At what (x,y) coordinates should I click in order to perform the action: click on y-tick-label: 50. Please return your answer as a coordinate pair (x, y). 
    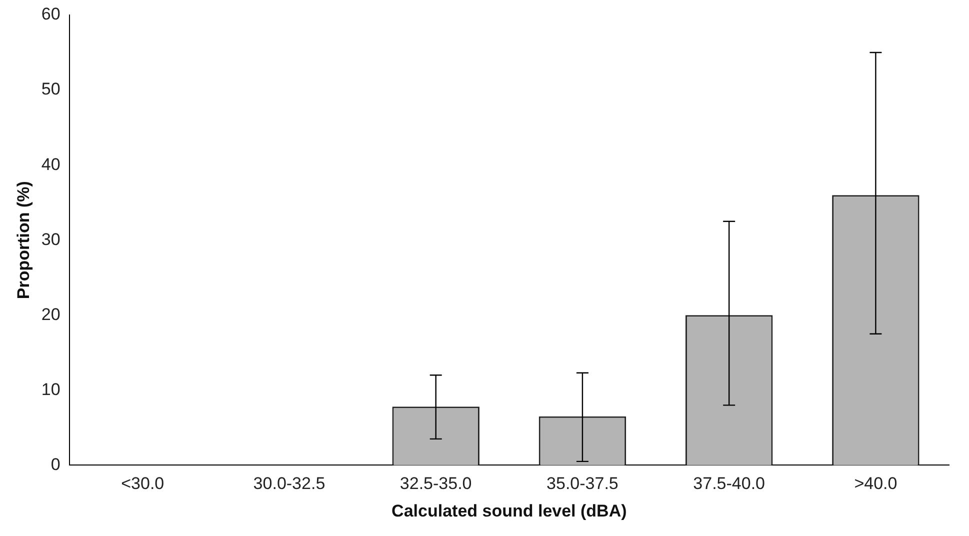
    Looking at the image, I should click on (50, 89).